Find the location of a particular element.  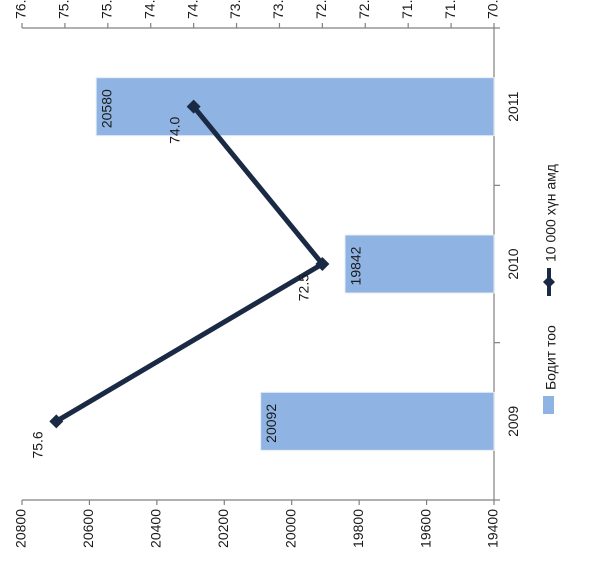

secondary-tick-label: 76.0 is located at coordinates (21, 9).